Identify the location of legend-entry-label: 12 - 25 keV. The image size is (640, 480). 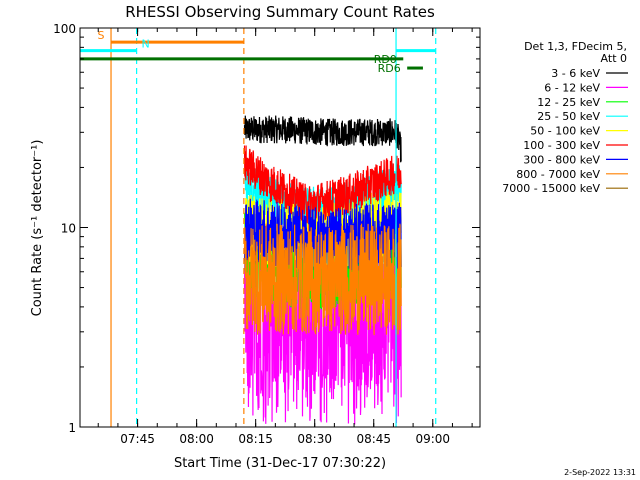
(568, 102).